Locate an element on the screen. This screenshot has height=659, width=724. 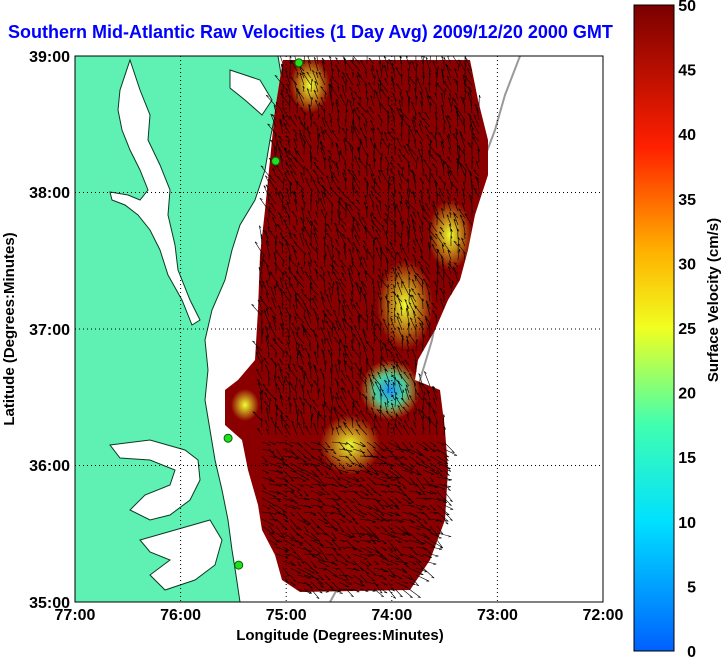
colorbar-tick-label: 30 is located at coordinates (687, 264).